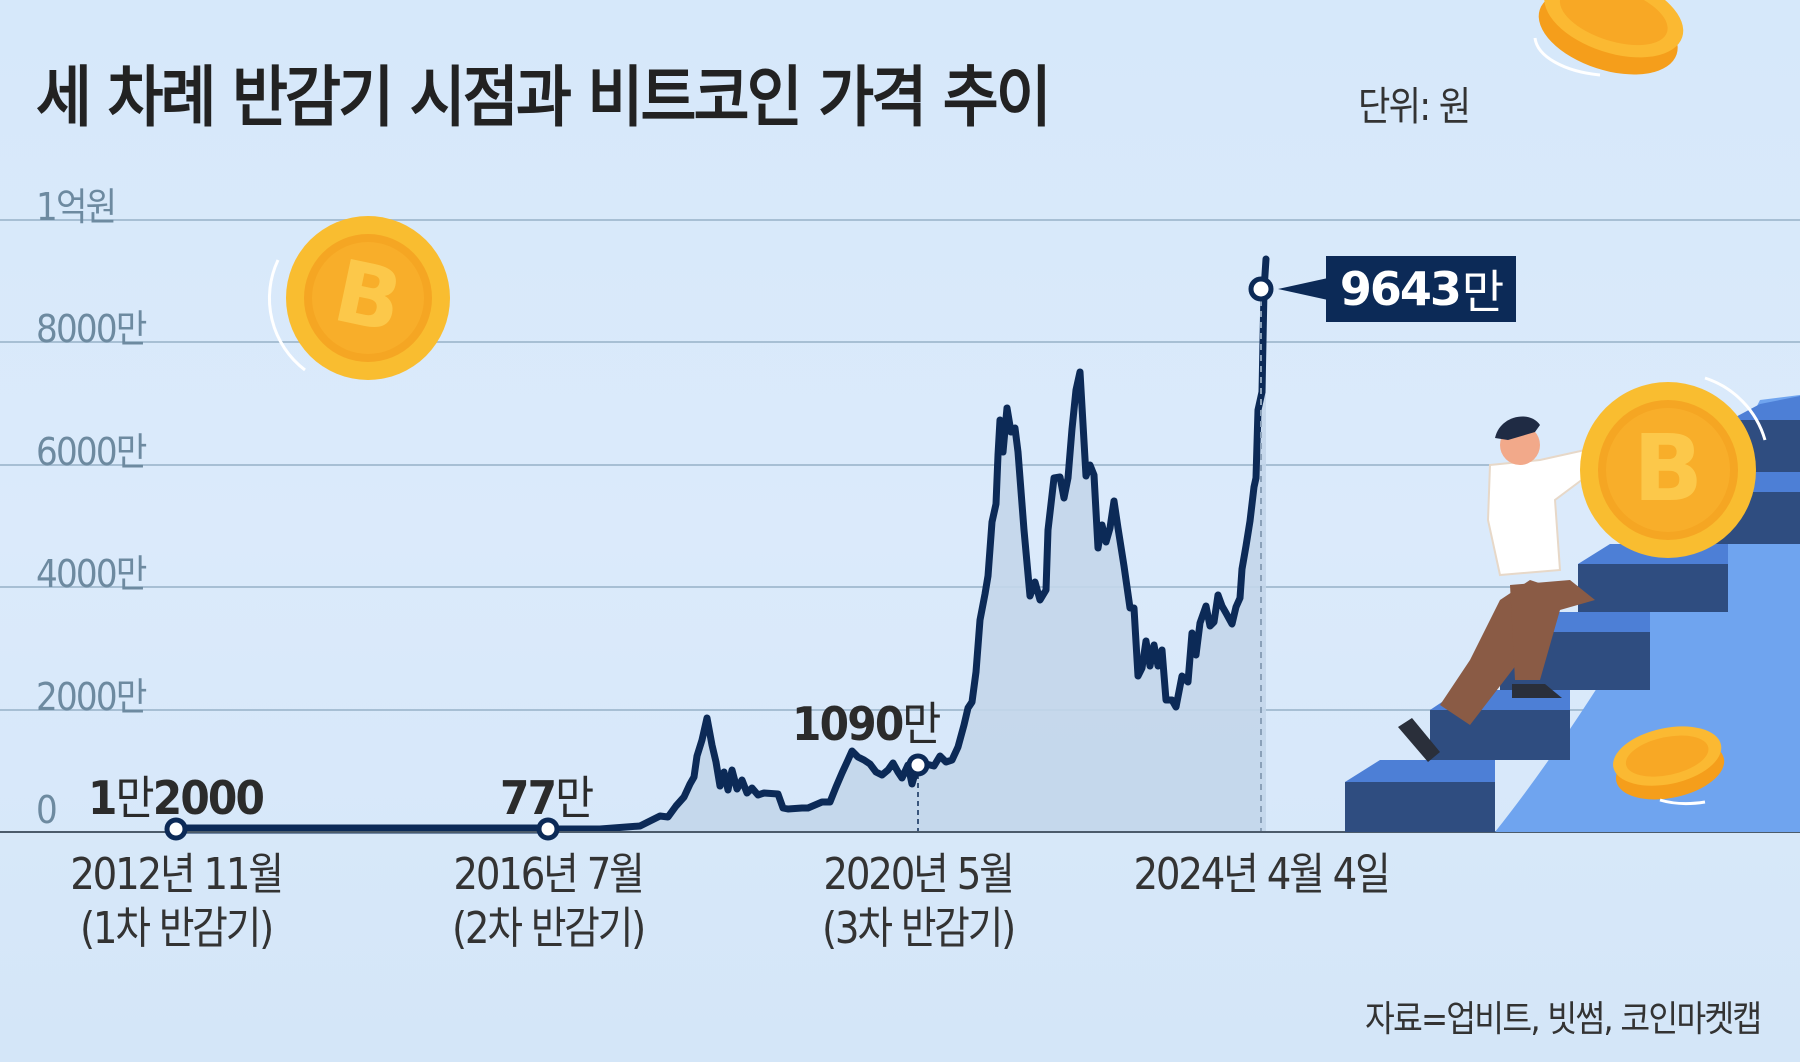  Describe the element at coordinates (91, 329) in the screenshot. I see `y-tick-80m: 8000만` at that location.